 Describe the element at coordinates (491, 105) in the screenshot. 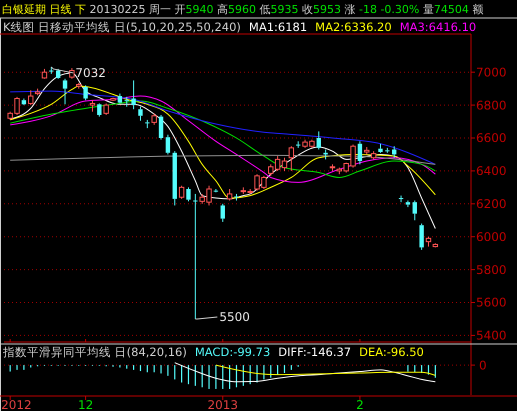

I see `y-tick-label: 6800` at that location.